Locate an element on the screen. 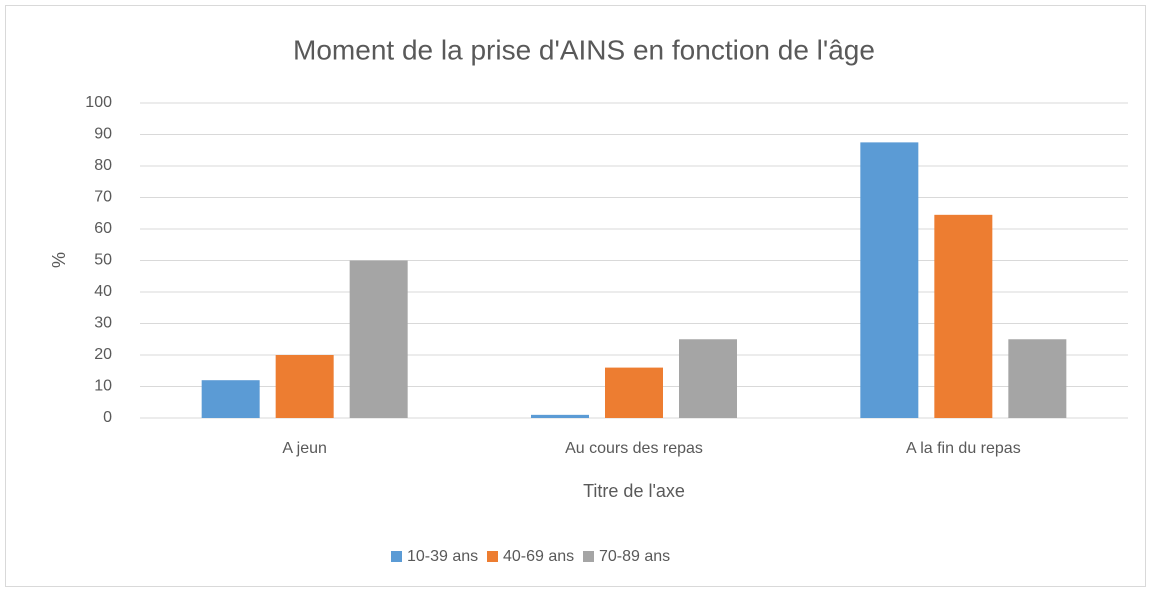  x-tick-label: A la fin du repas is located at coordinates (963, 448).